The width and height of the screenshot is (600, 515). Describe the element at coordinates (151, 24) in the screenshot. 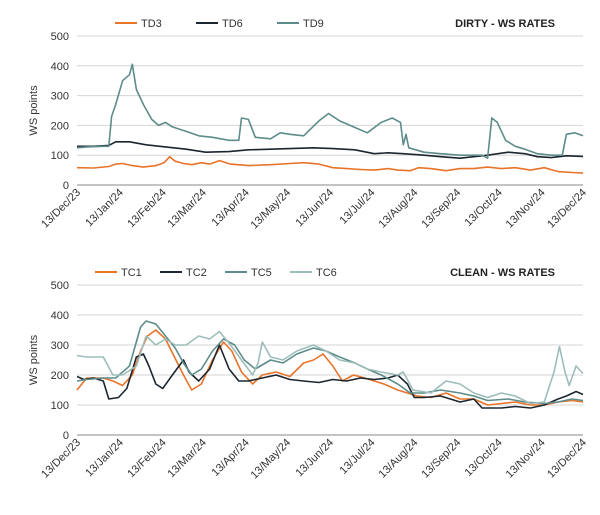

I see `legend-label-td3: TD3` at that location.